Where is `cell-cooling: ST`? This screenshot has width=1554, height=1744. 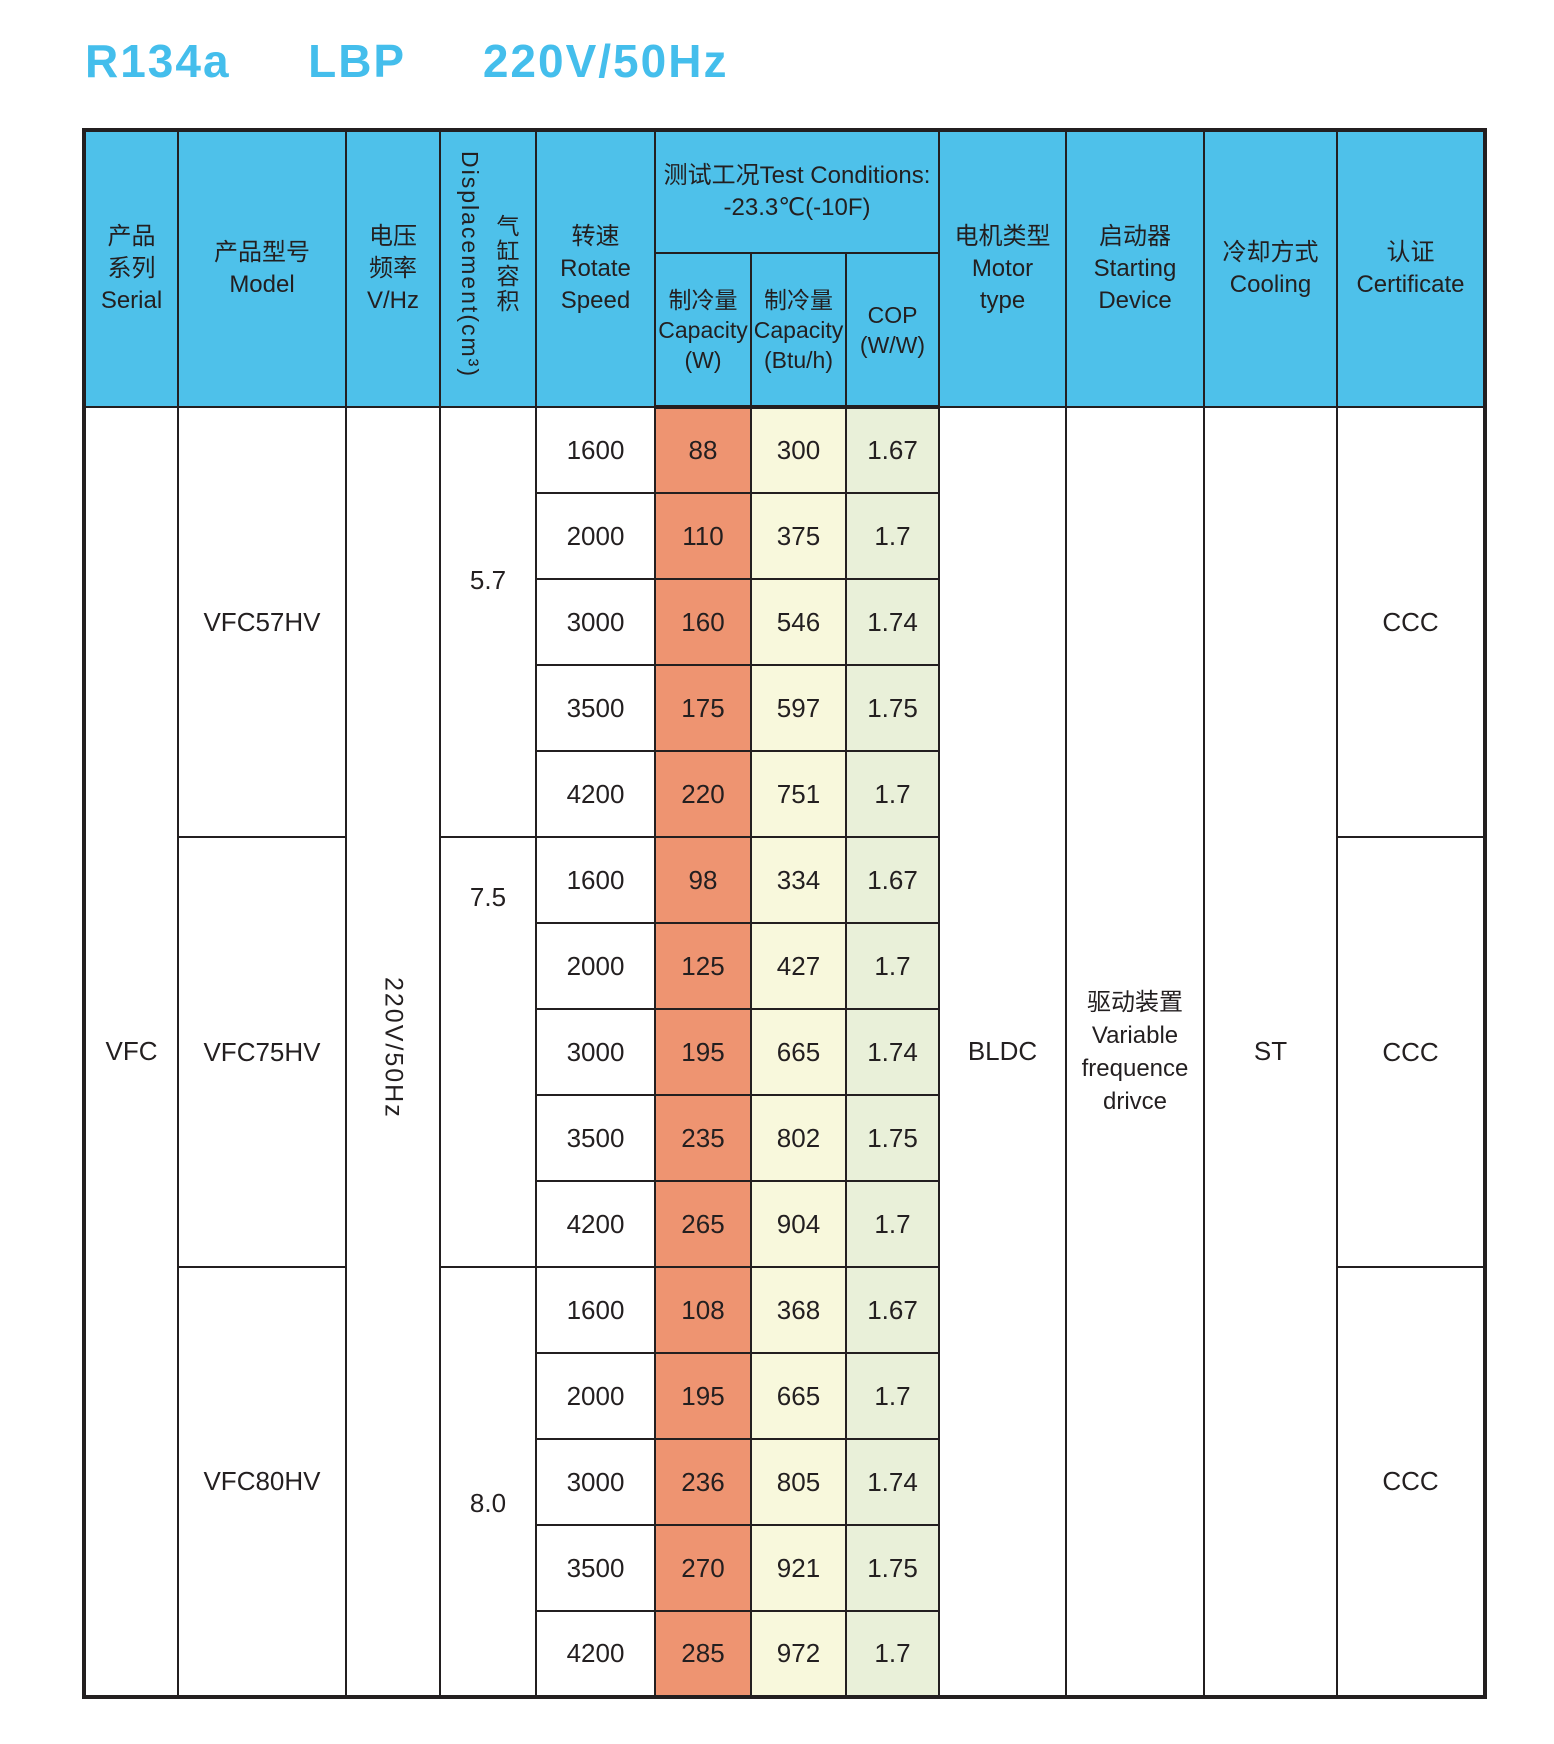 cell-cooling: ST is located at coordinates (1270, 1052).